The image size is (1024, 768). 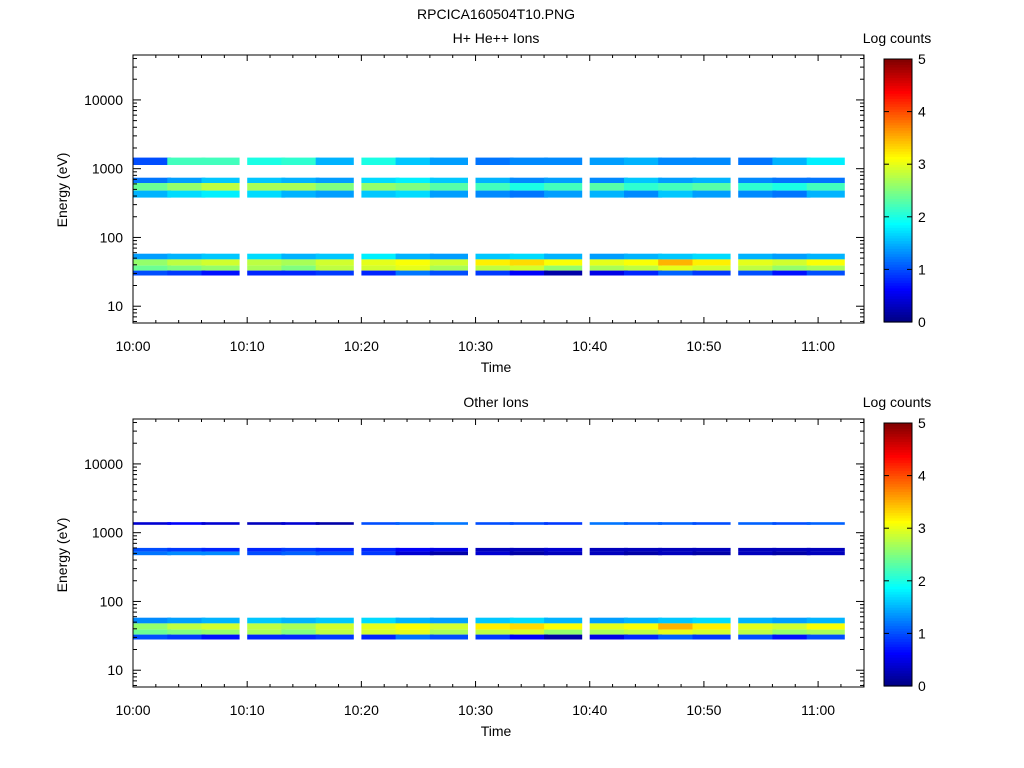 I want to click on colorbar-tick-label: 4, so click(x=922, y=476).